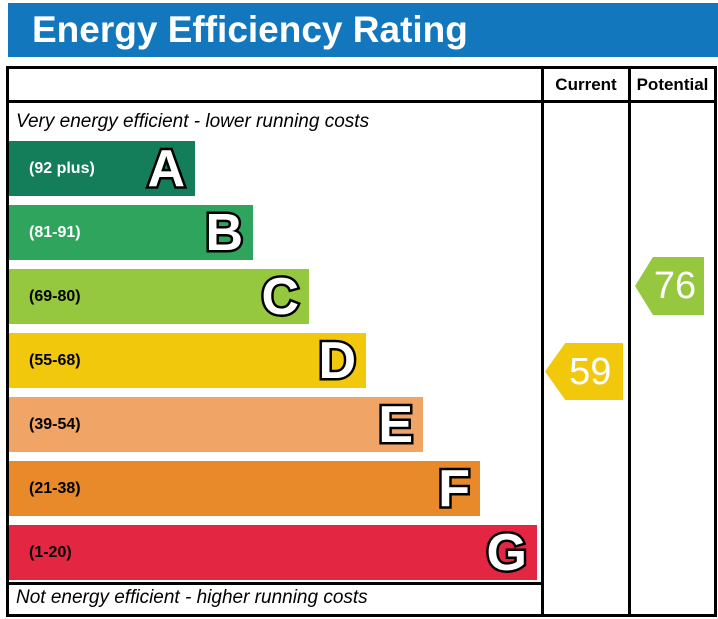  Describe the element at coordinates (55, 424) in the screenshot. I see `band-e-range-label: (39-54)` at that location.